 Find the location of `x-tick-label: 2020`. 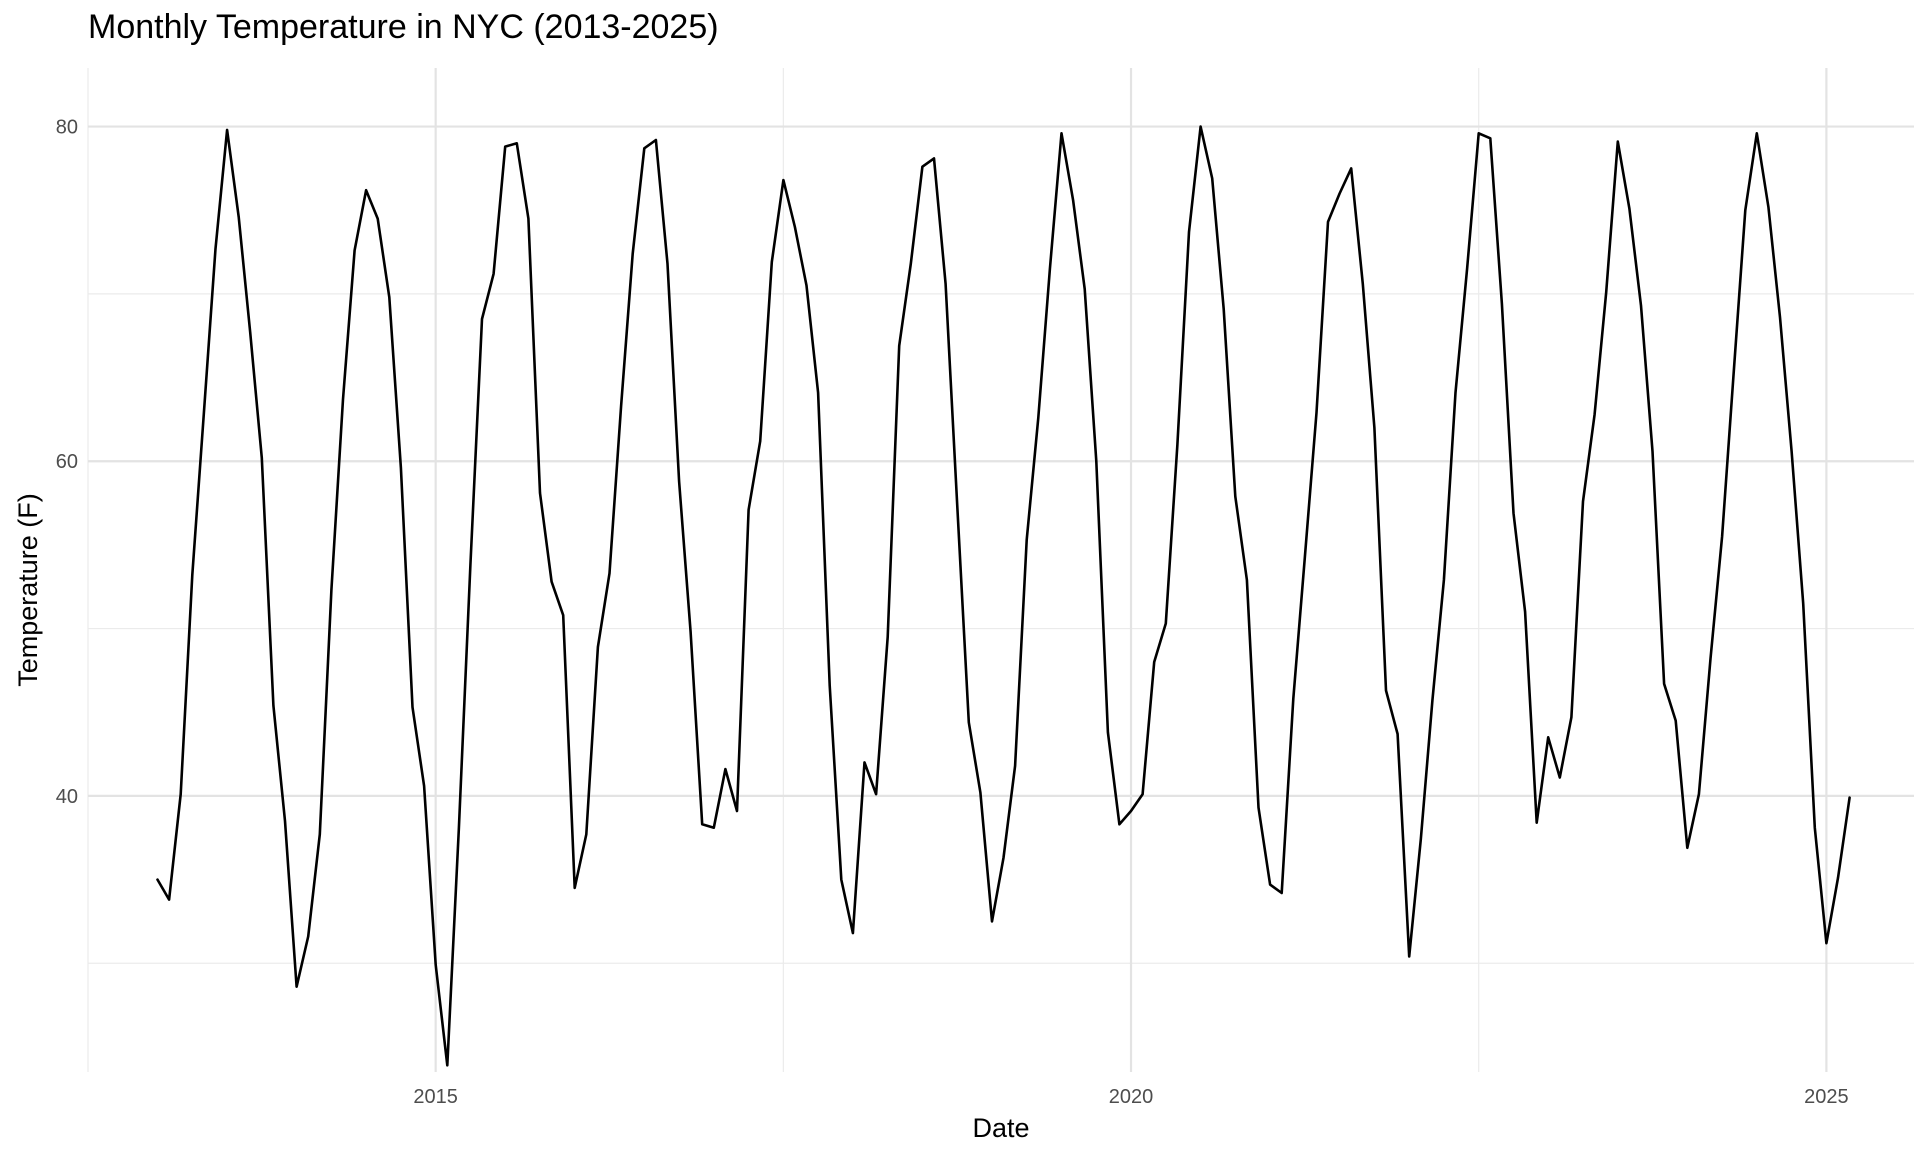

x-tick-label: 2020 is located at coordinates (1131, 1097).